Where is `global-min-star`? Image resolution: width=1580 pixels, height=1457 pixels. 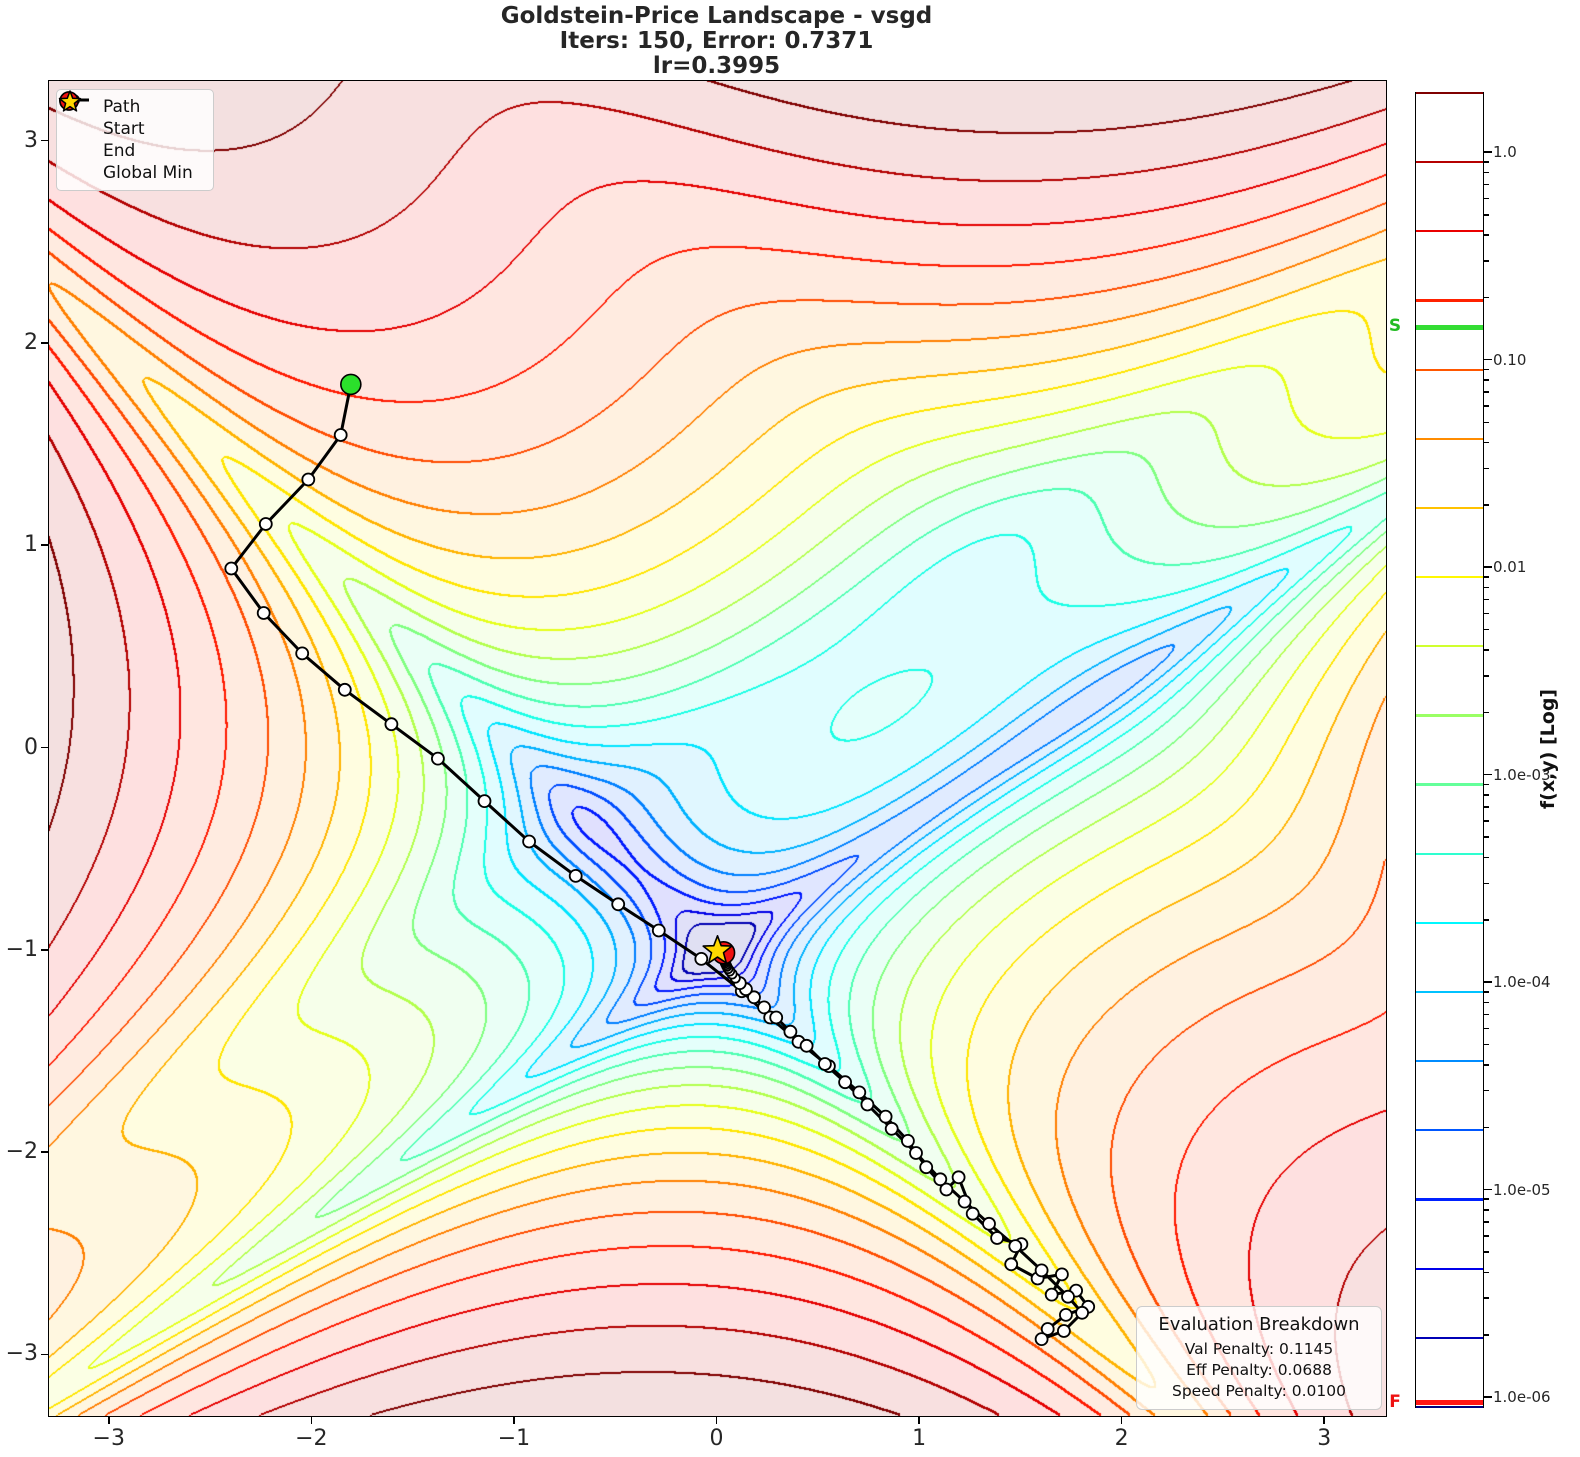
global-min-star is located at coordinates (717, 949).